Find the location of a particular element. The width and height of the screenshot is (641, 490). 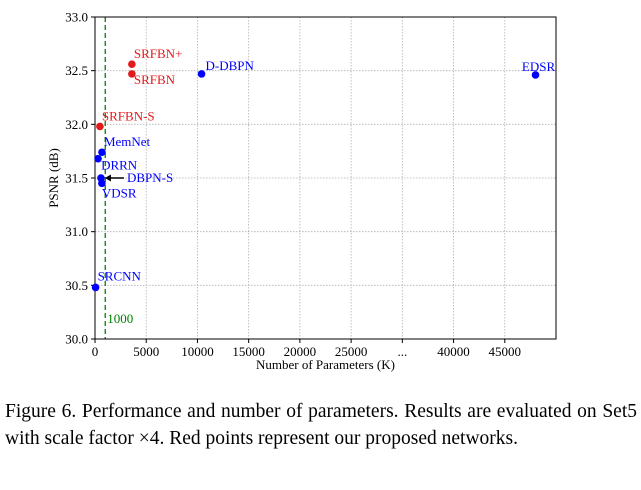

x-tick-label: 15000 is located at coordinates (248, 351).